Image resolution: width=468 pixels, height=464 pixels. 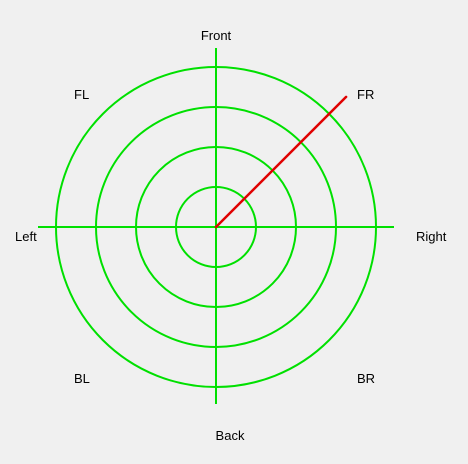 I want to click on label-left: Left, so click(x=26, y=236).